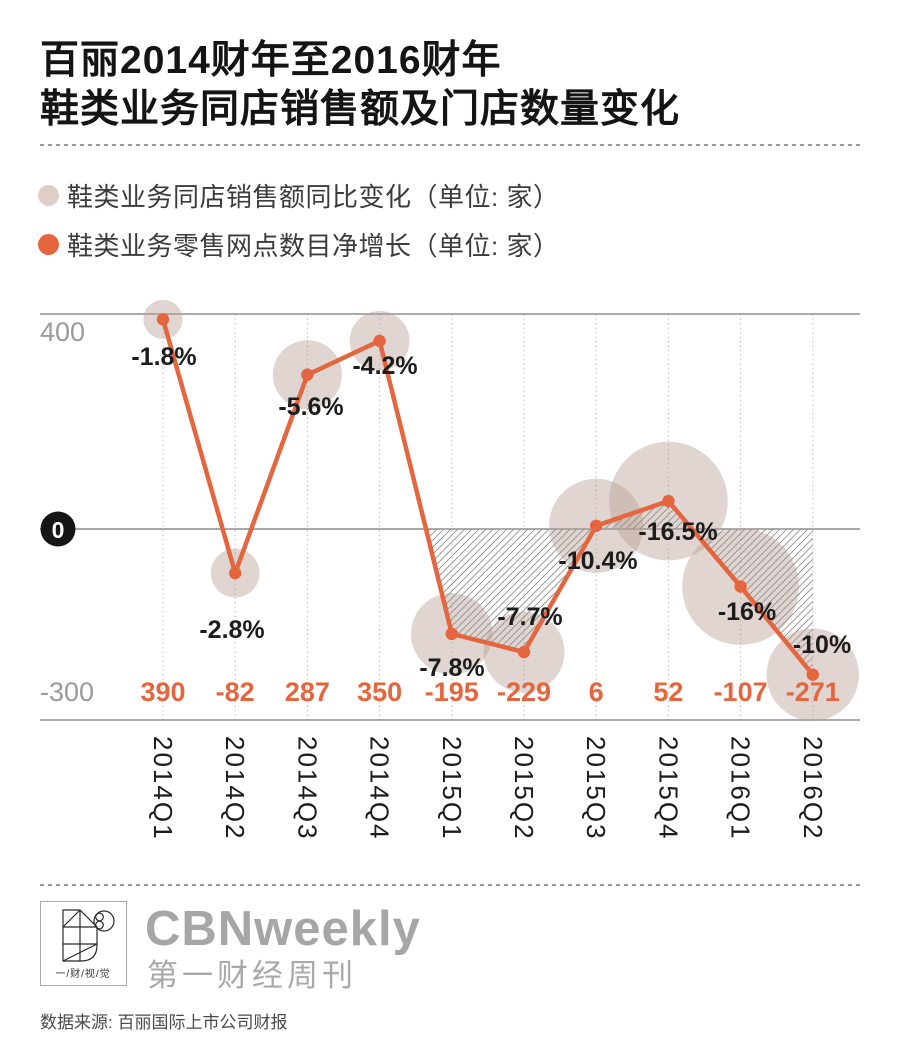 The width and height of the screenshot is (900, 1064). Describe the element at coordinates (235, 692) in the screenshot. I see `value-label-2014Q2: -82` at that location.